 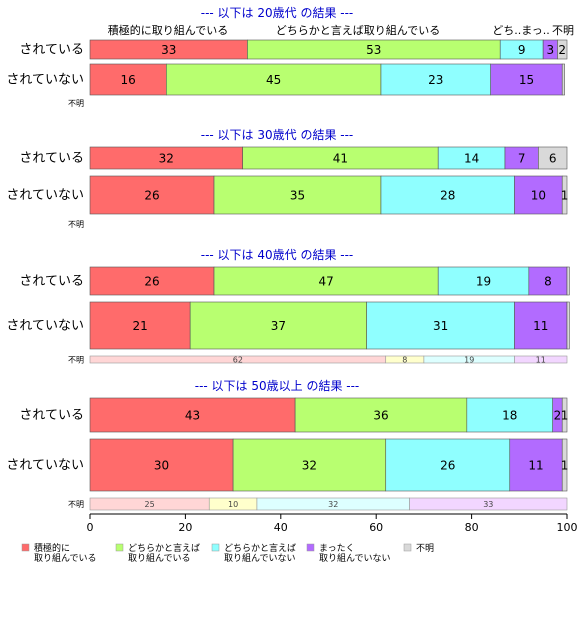 What do you see at coordinates (52, 548) in the screenshot?
I see `legend-label: 積極的に` at bounding box center [52, 548].